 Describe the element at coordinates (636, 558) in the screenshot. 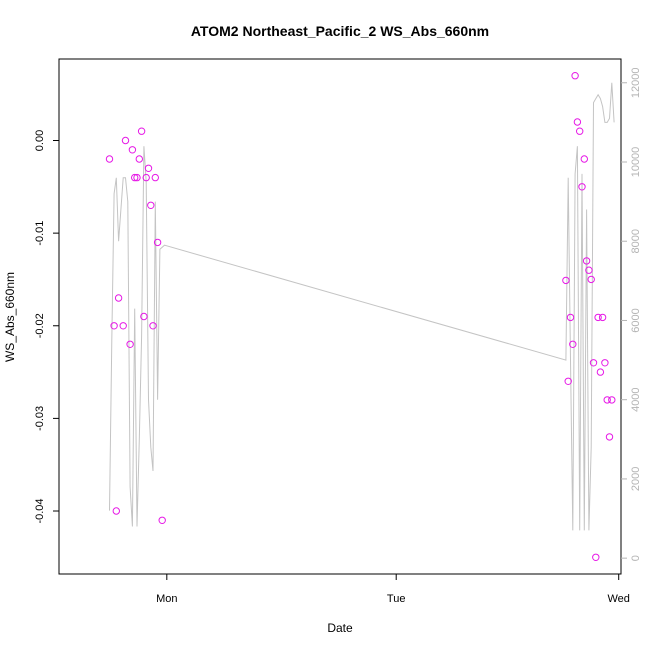

I see `y2-tick-label: 0` at that location.